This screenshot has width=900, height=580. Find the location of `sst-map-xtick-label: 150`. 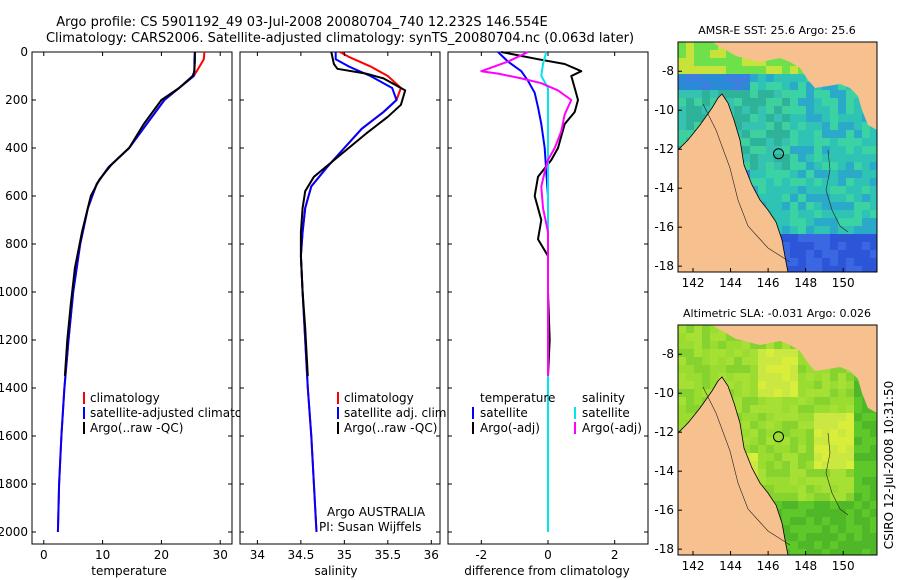

sst-map-xtick-label: 150 is located at coordinates (843, 283).